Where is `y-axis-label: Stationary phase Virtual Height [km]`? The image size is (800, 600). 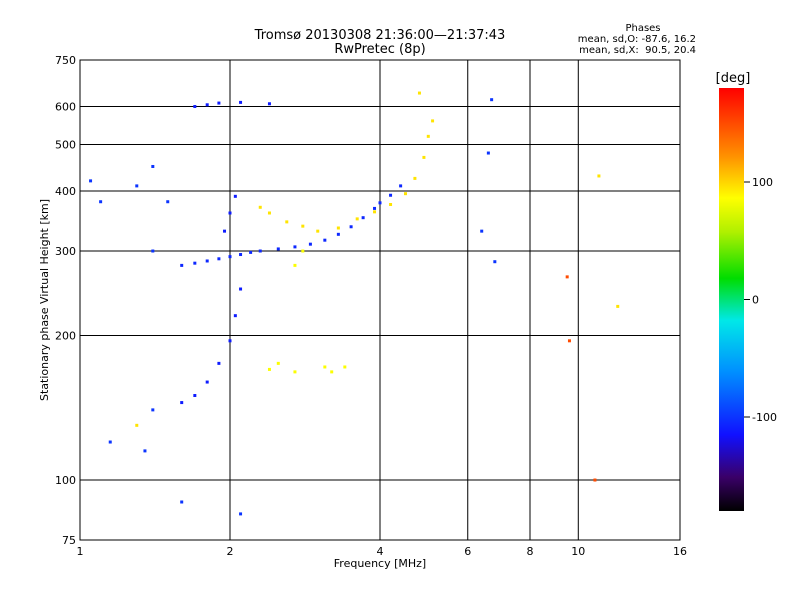 y-axis-label: Stationary phase Virtual Height [km] is located at coordinates (44, 300).